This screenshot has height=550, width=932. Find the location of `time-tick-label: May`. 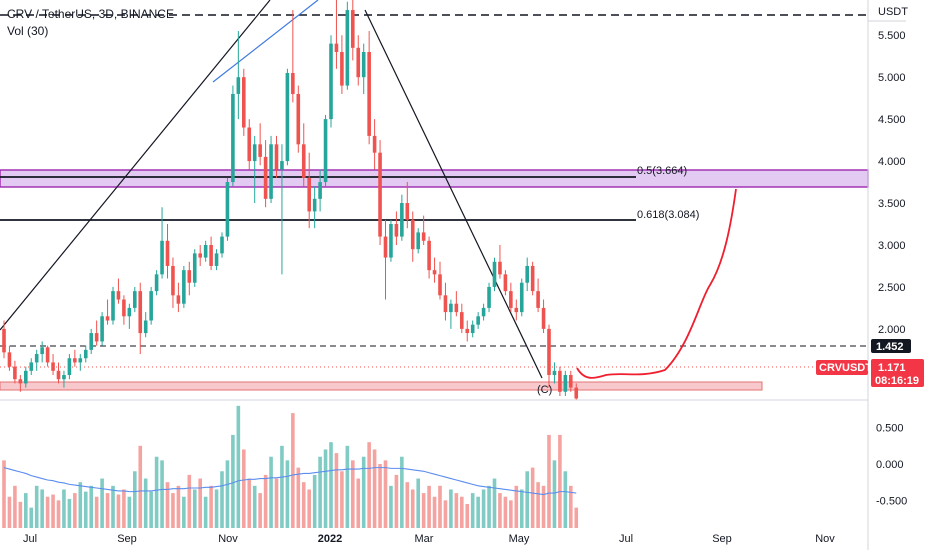

time-tick-label: May is located at coordinates (519, 539).